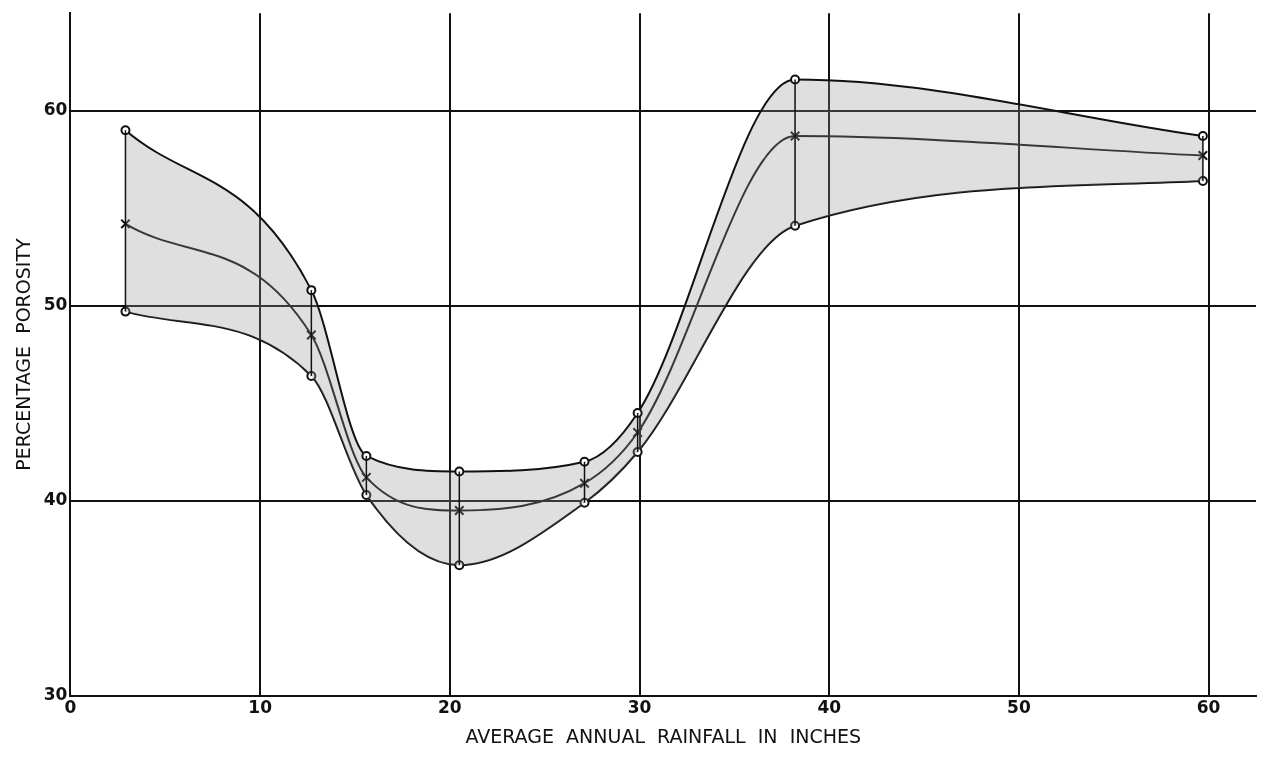 Image resolution: width=1266 pixels, height=757 pixels. What do you see at coordinates (663, 735) in the screenshot?
I see `x-axis-title: AVERAGE ANNUAL RAINFALL IN INCHES` at bounding box center [663, 735].